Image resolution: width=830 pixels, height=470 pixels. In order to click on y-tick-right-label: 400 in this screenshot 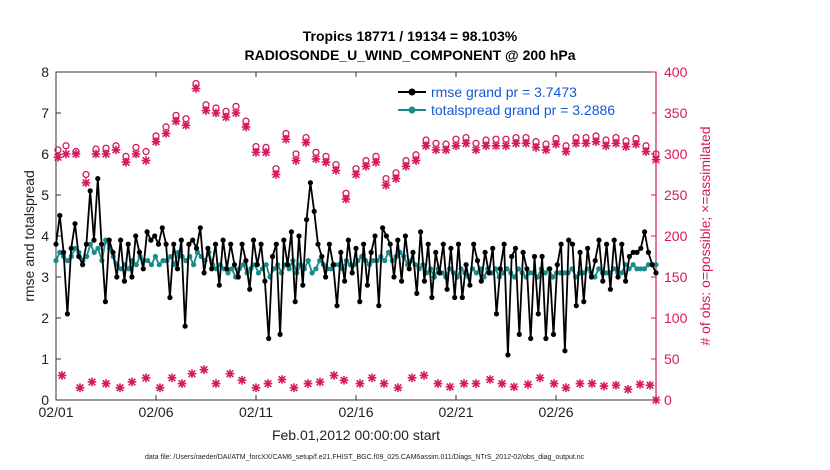, I will do `click(676, 72)`.